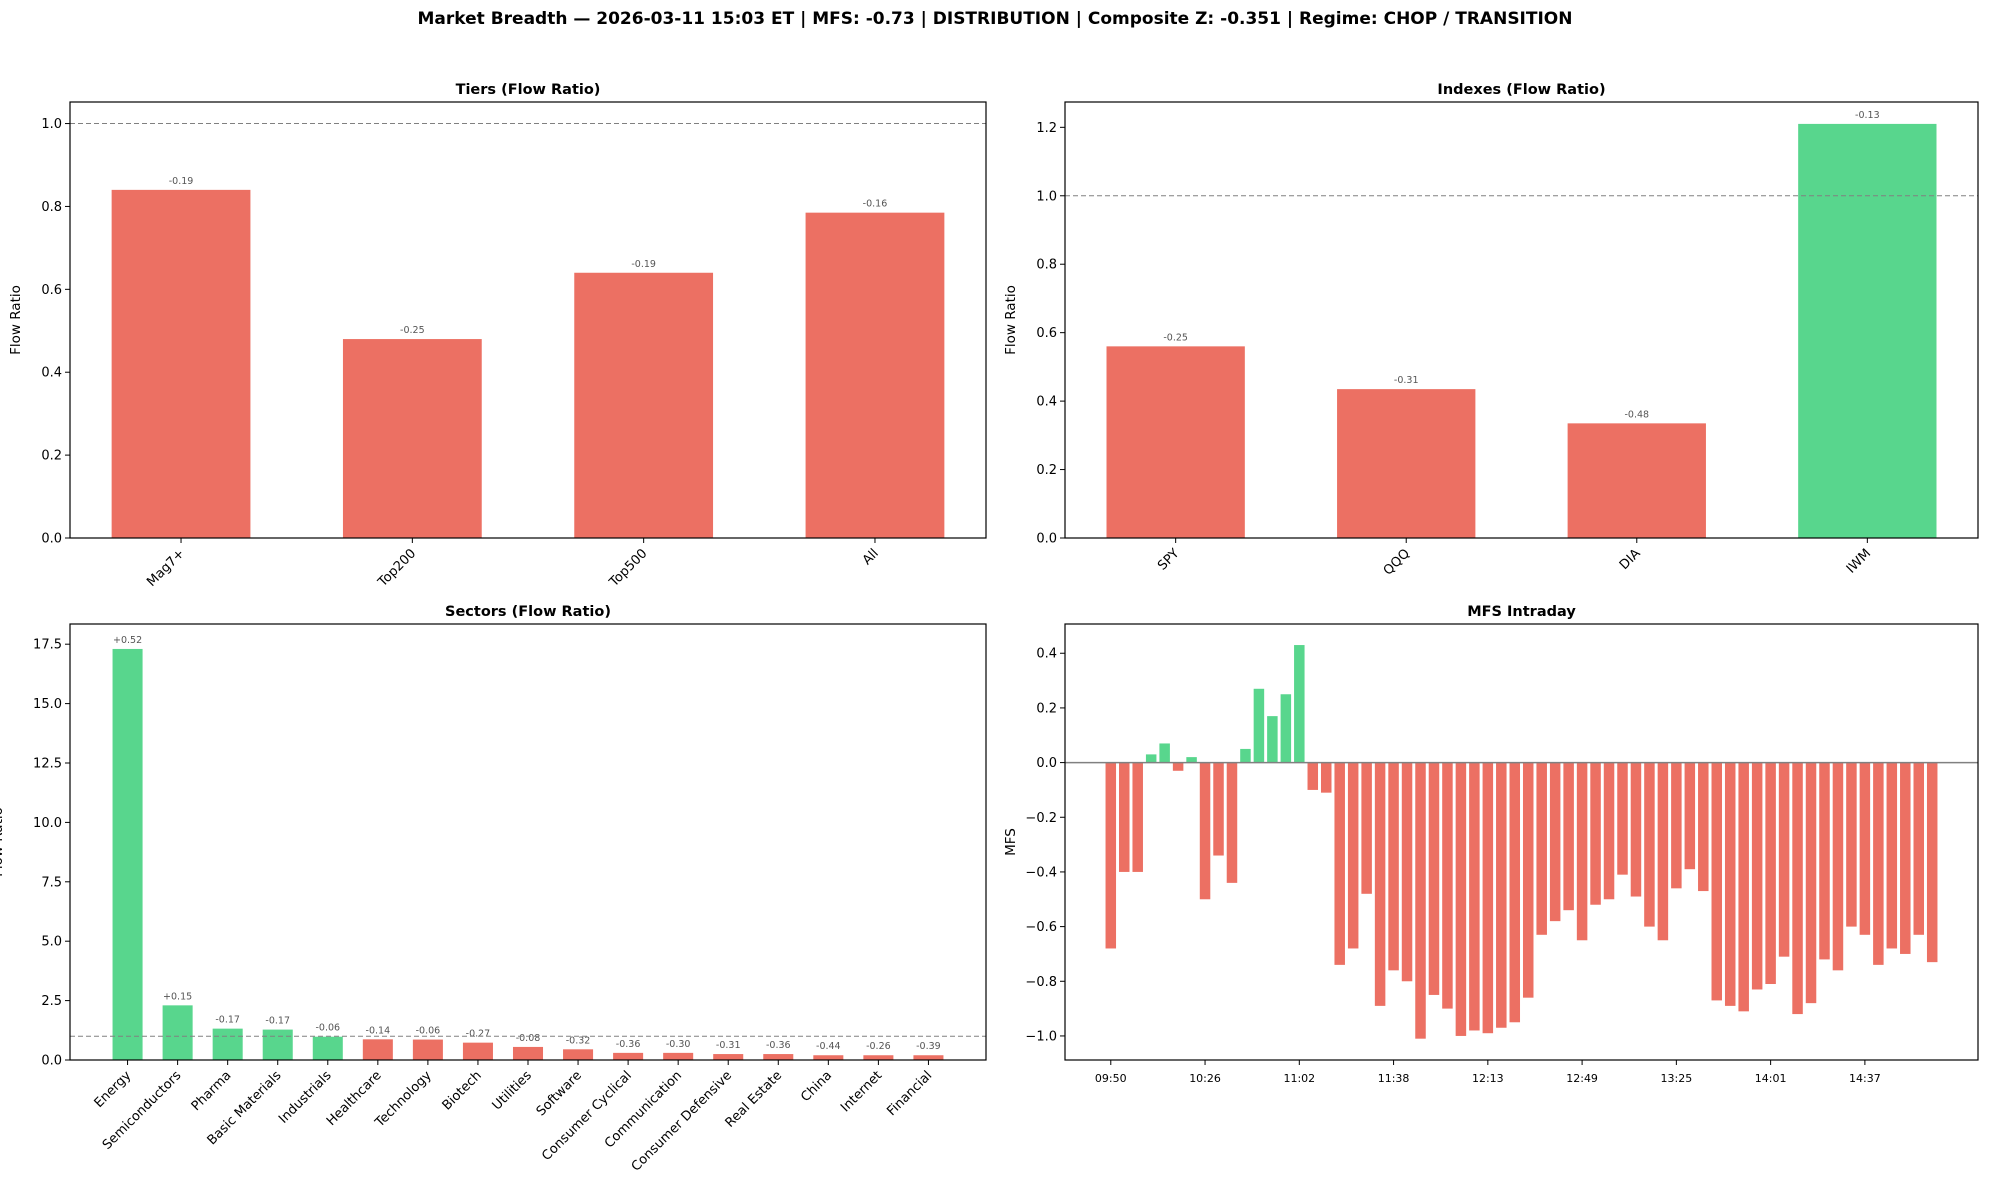 The height and width of the screenshot is (1181, 1990). I want to click on x-tick-label: Mag7+, so click(166, 568).